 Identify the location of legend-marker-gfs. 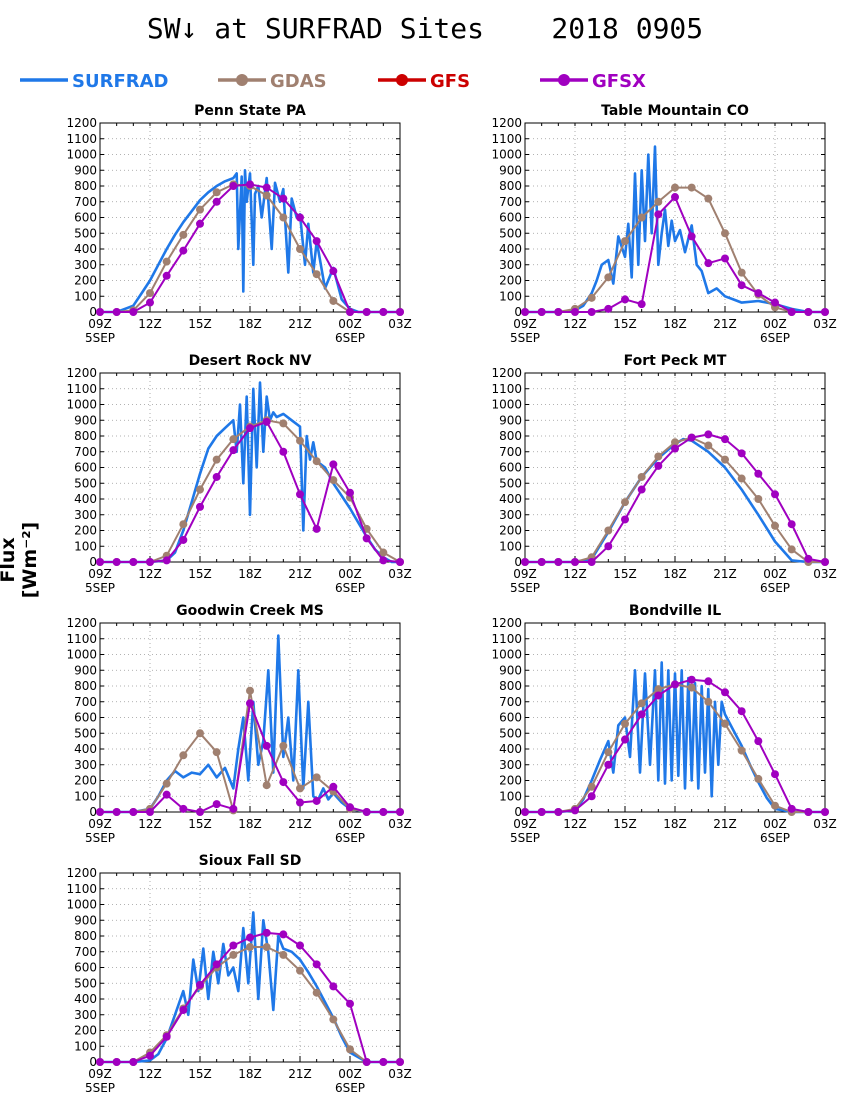
(402, 80).